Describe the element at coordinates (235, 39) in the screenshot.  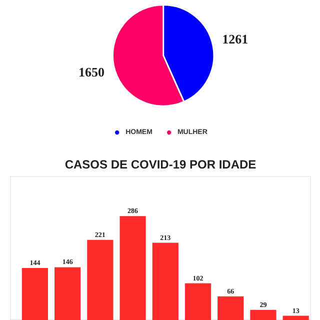
I see `data-label: 1261` at that location.